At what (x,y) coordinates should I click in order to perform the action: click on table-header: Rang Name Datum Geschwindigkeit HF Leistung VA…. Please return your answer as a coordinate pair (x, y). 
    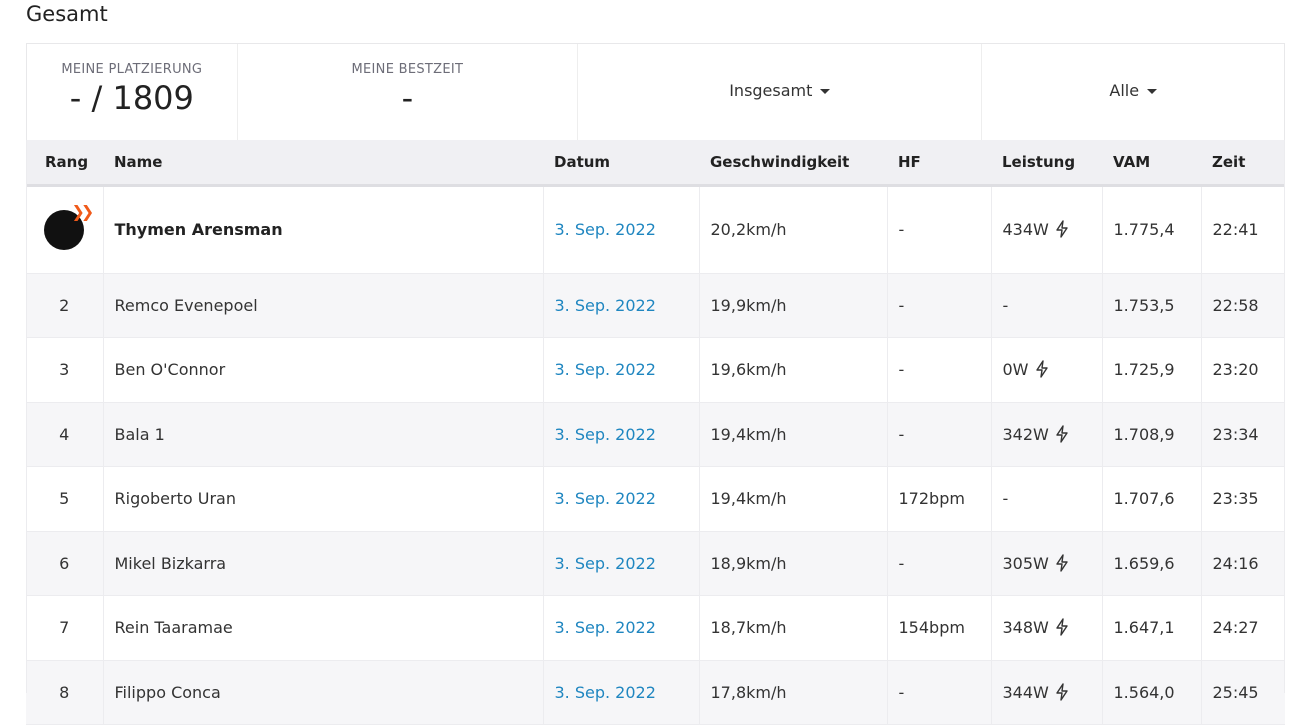
    Looking at the image, I should click on (655, 163).